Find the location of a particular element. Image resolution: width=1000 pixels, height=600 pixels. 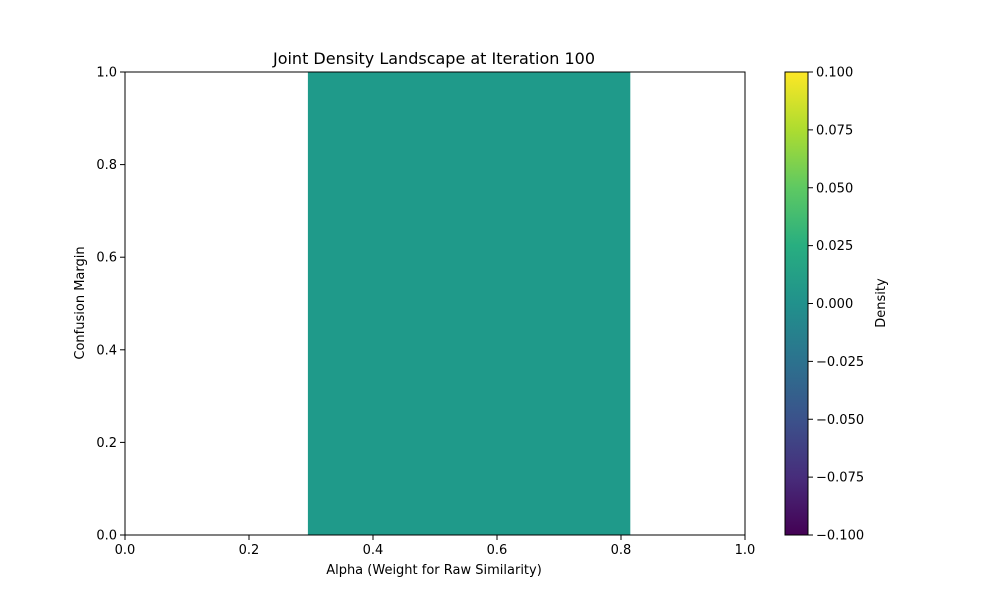

y-tick-label: 0.6 is located at coordinates (106, 258).